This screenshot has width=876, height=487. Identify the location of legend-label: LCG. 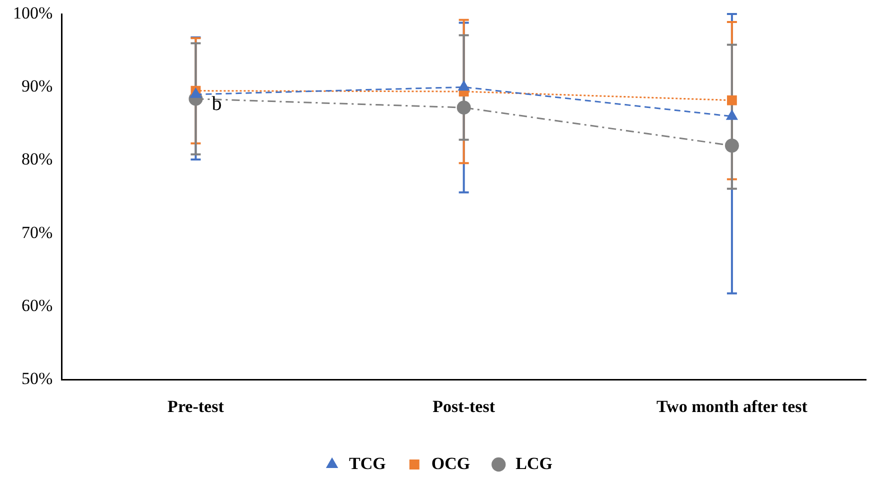
(534, 463).